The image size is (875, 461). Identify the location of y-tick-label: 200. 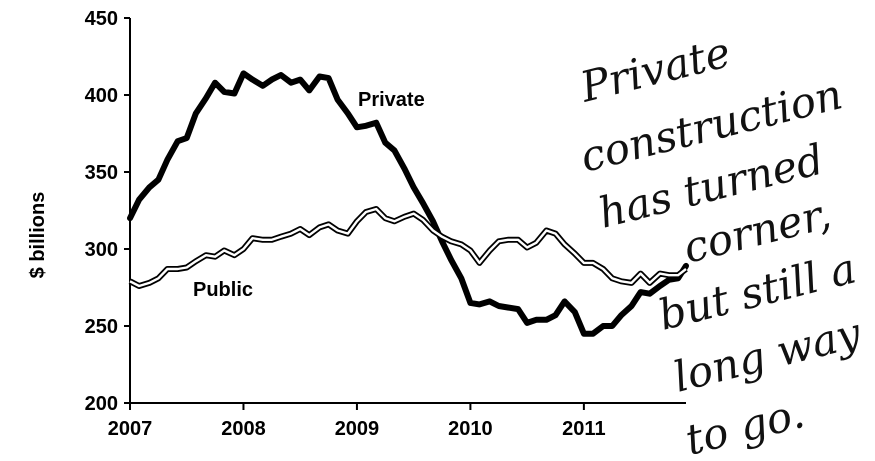
(101, 404).